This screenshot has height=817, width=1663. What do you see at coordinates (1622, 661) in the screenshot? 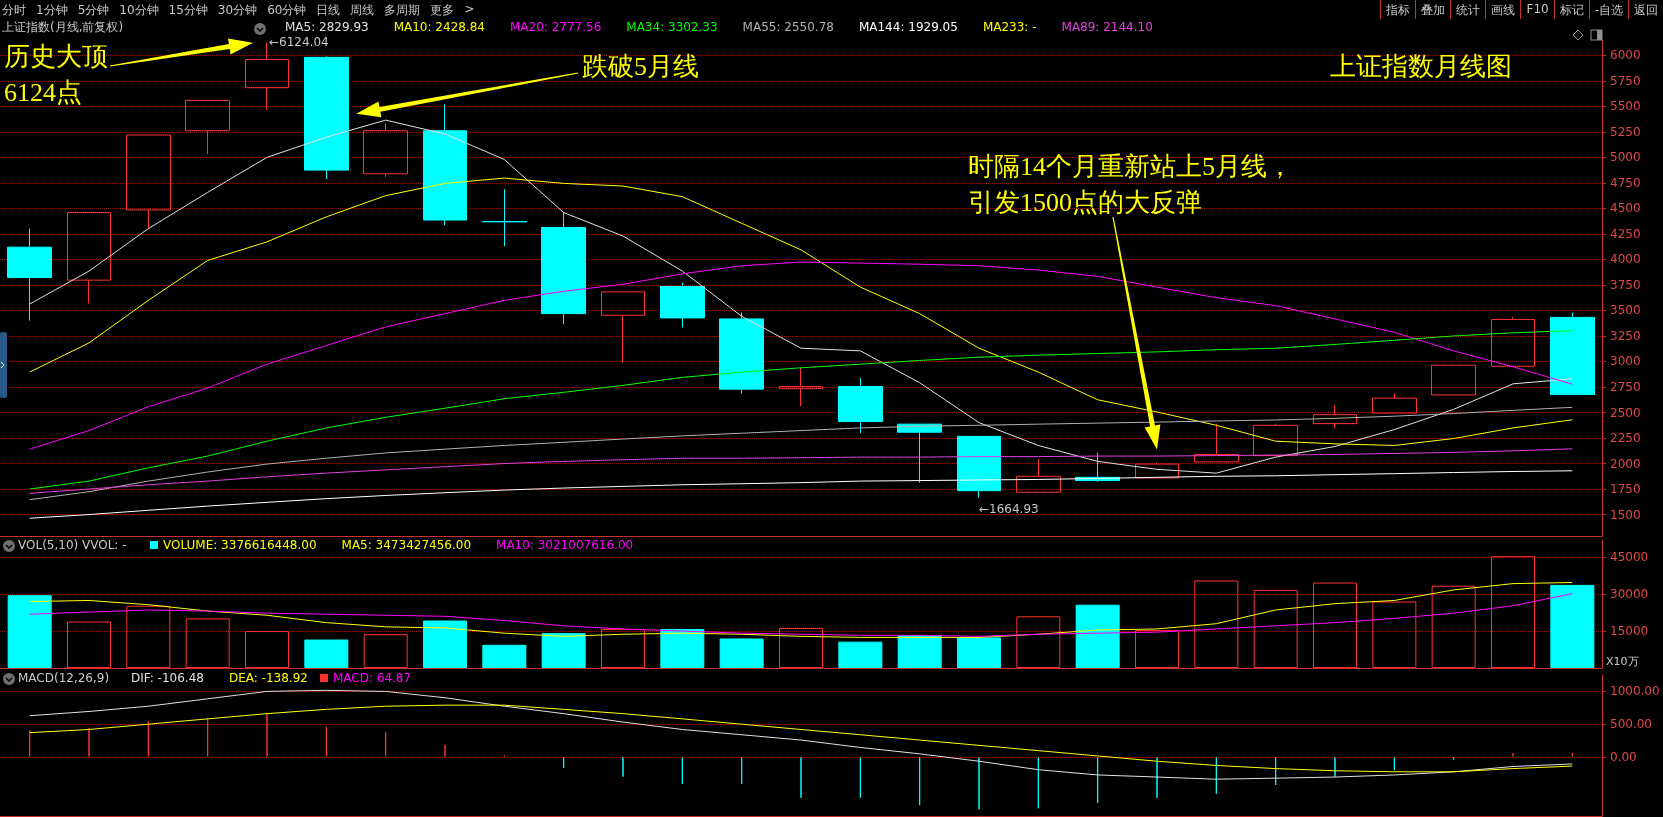
I see `y-axis-title: X10万` at bounding box center [1622, 661].